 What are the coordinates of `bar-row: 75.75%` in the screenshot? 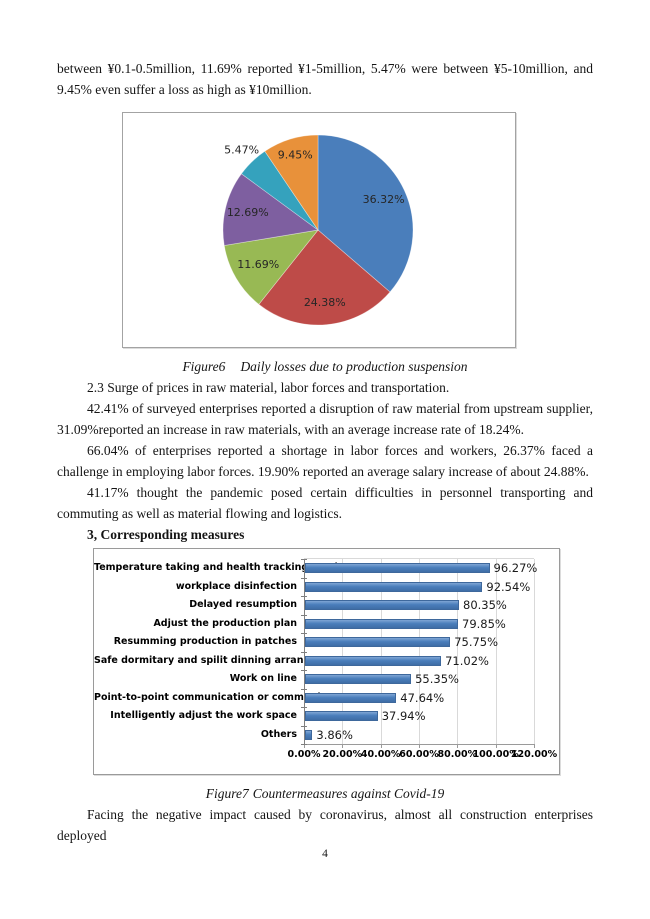 It's located at (419, 642).